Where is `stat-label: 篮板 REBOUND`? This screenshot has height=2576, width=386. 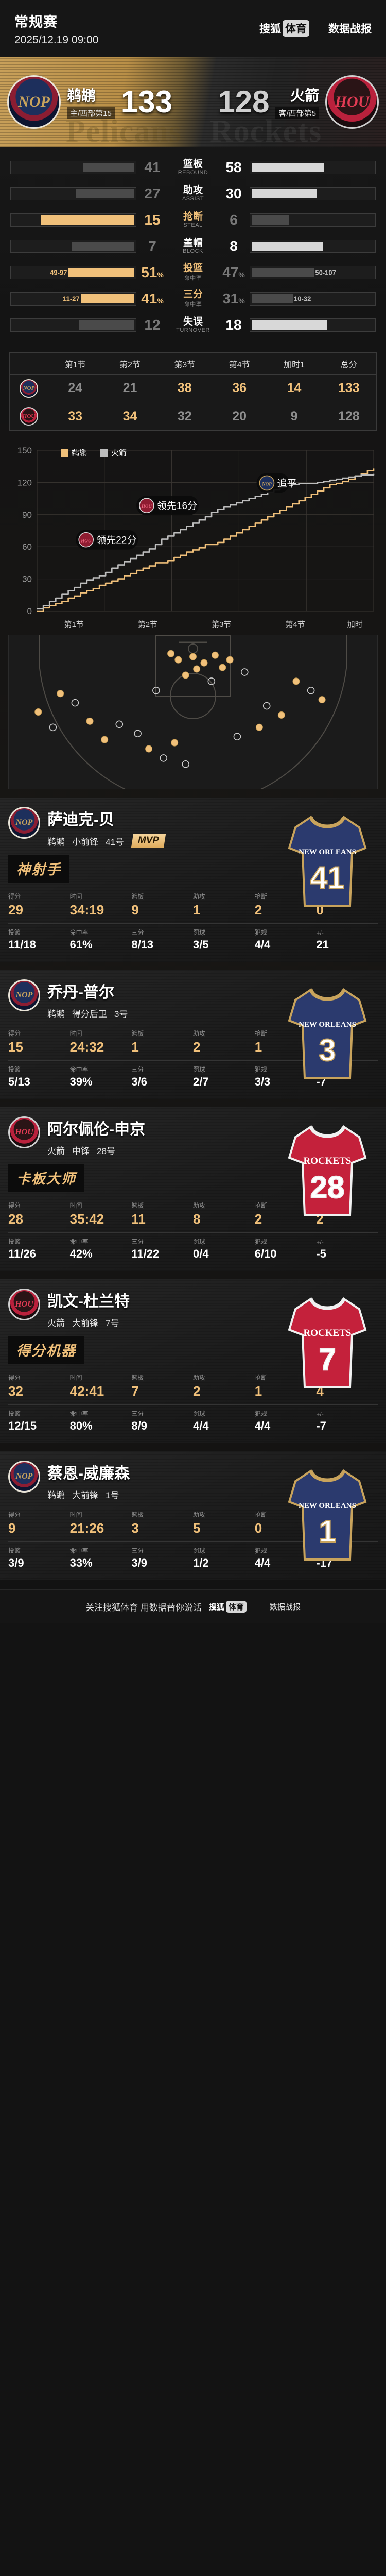
stat-label: 篮板 REBOUND is located at coordinates (193, 167).